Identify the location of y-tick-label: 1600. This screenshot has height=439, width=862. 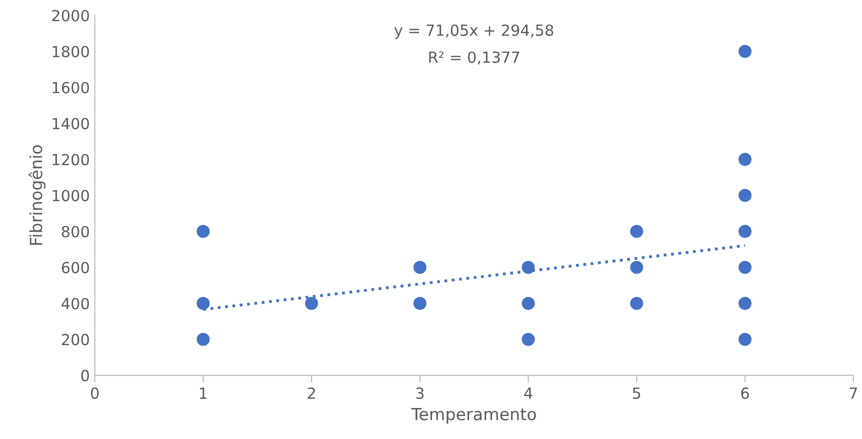
(70, 88).